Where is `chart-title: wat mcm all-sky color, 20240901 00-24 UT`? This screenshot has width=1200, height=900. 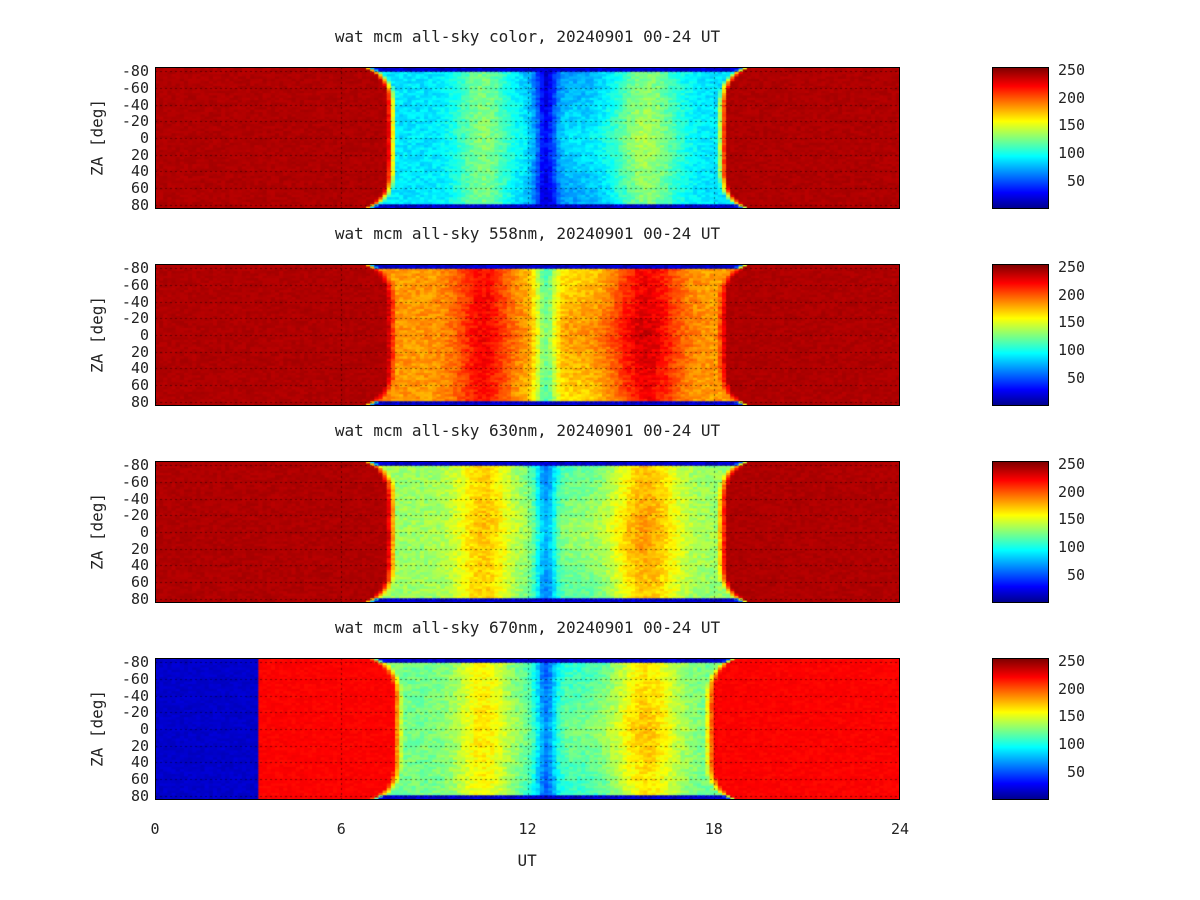
chart-title: wat mcm all-sky color, 20240901 00-24 UT is located at coordinates (527, 36).